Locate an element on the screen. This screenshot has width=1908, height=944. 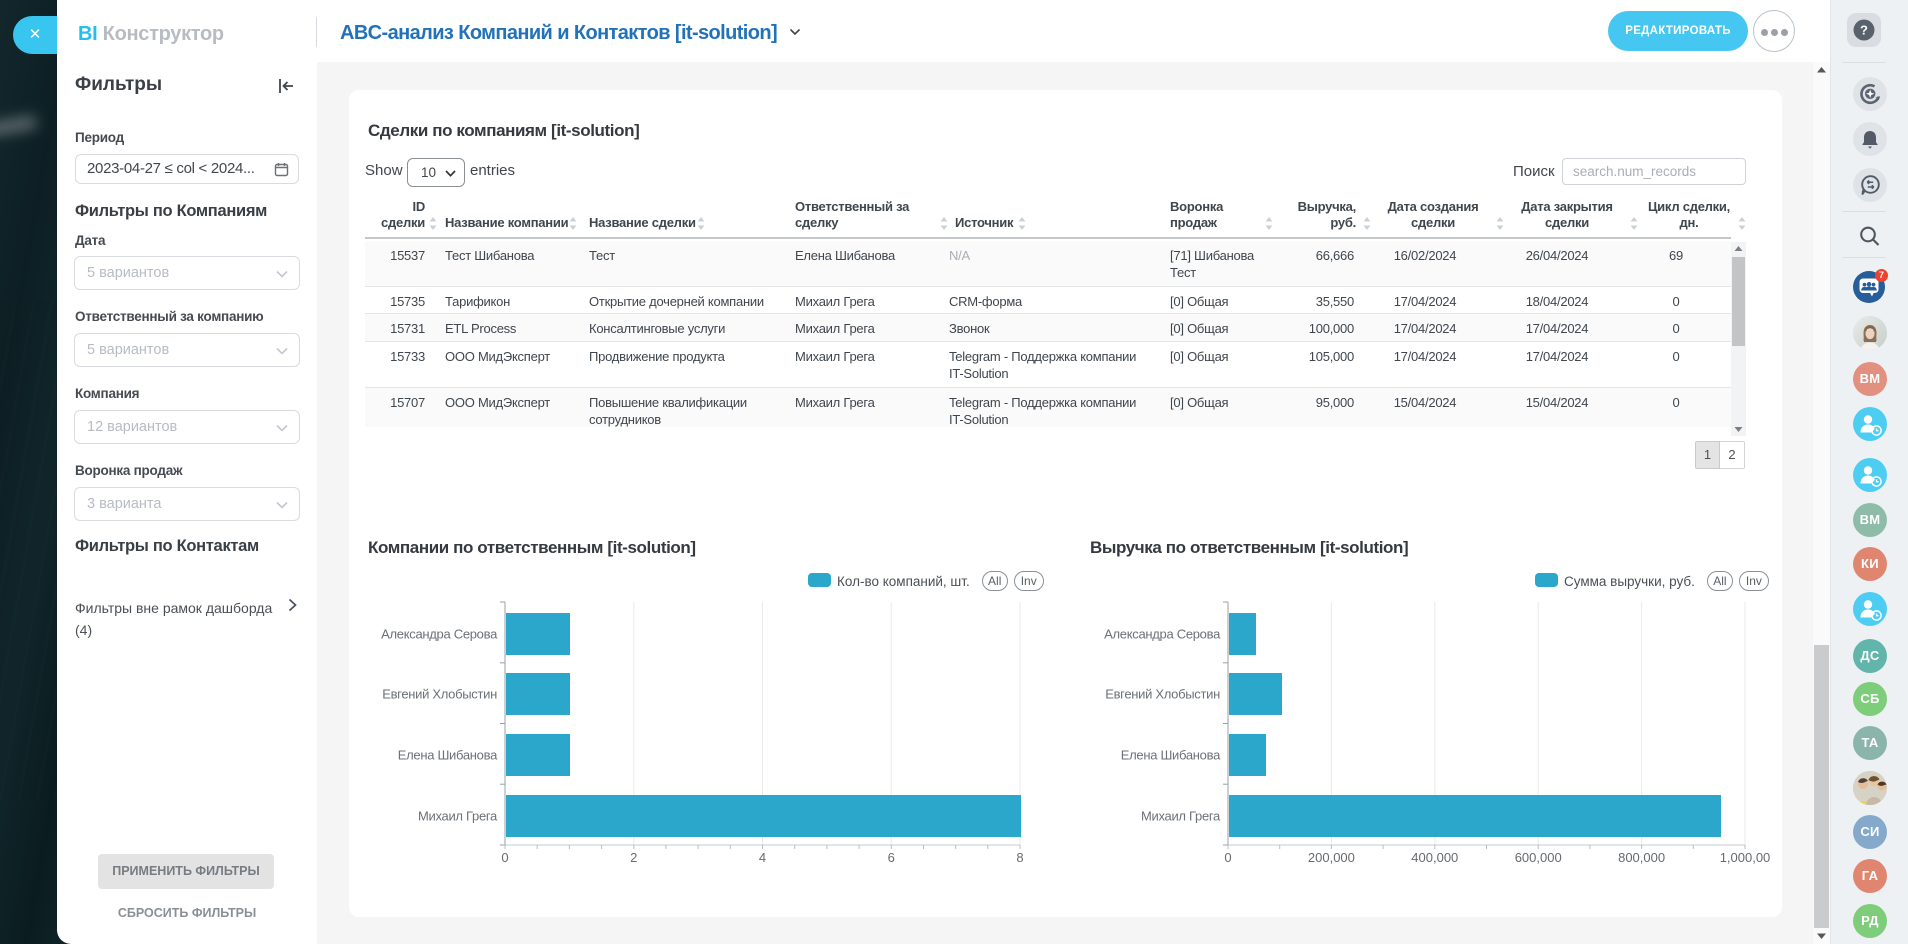
svg-text: 800,000 is located at coordinates (1641, 857).